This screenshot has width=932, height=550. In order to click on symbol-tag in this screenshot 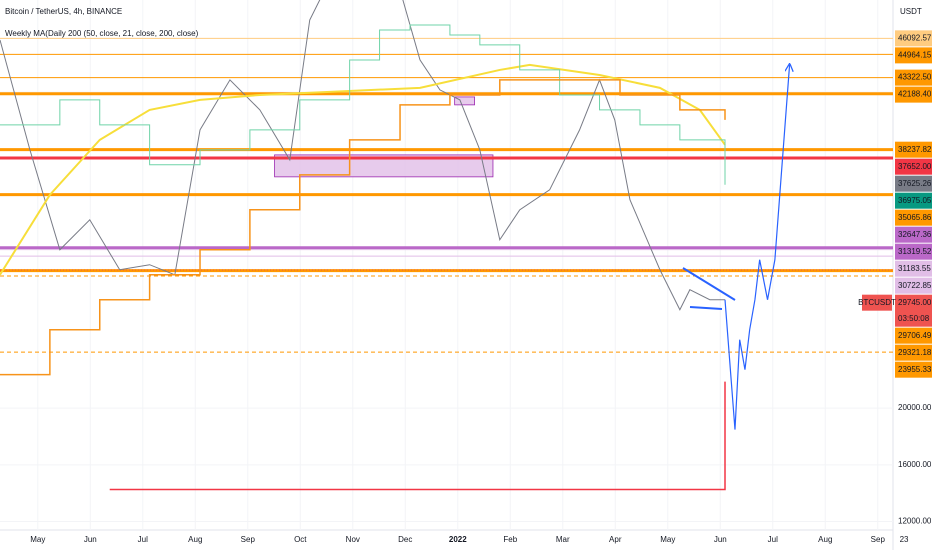, I will do `click(877, 302)`.